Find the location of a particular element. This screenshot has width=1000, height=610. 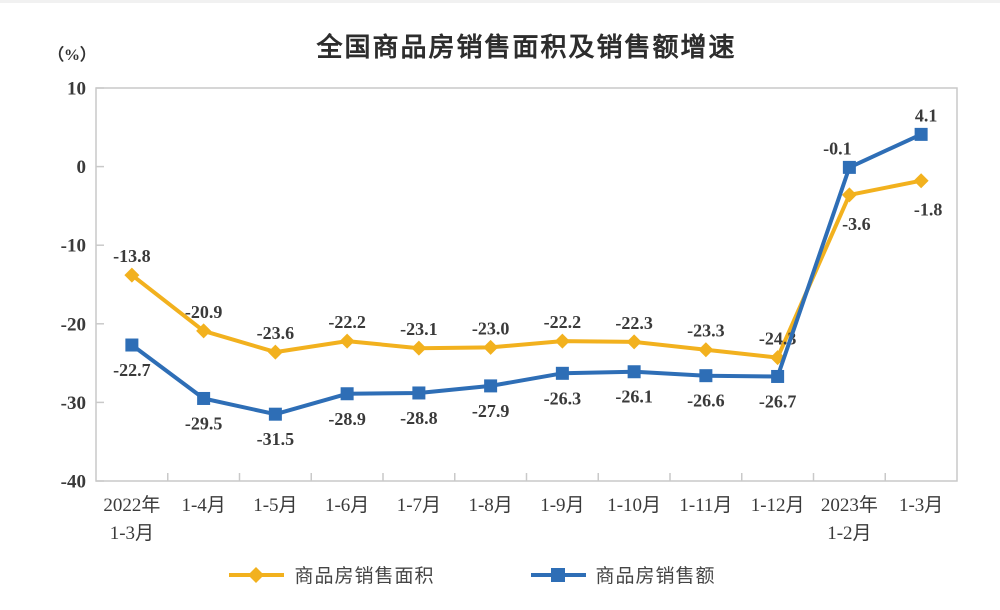

data-point-label: -20.9 is located at coordinates (204, 312).